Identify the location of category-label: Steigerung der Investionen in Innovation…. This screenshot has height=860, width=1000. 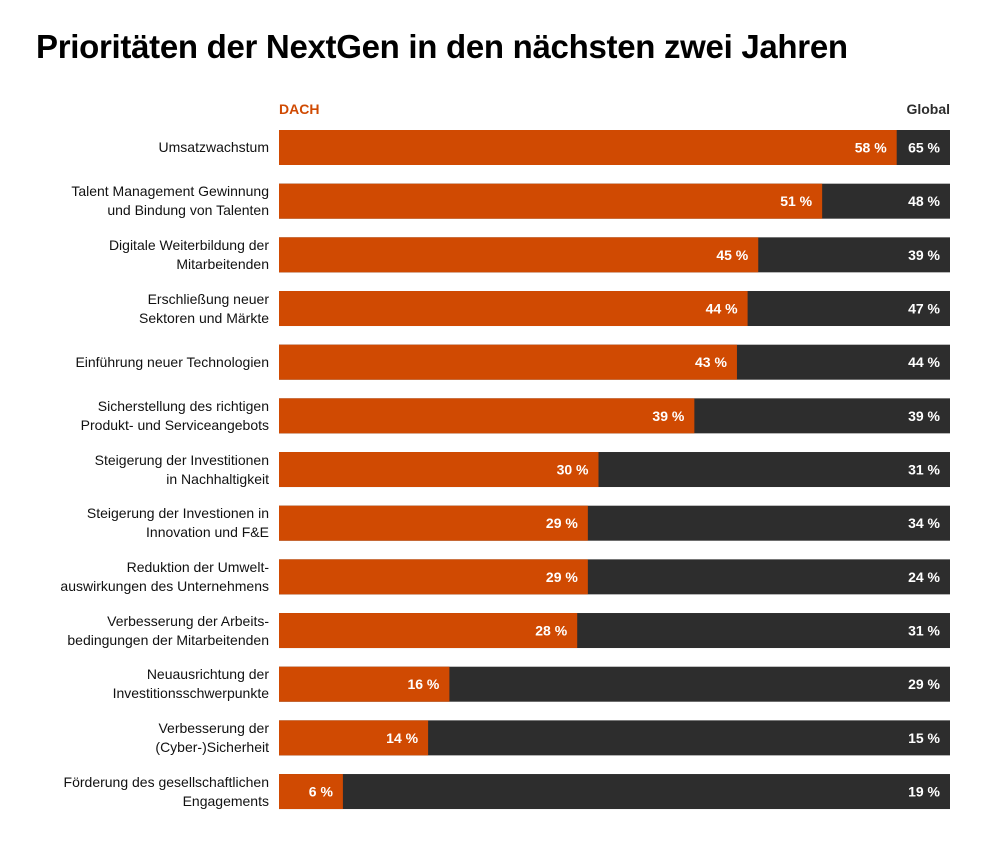
(177, 523).